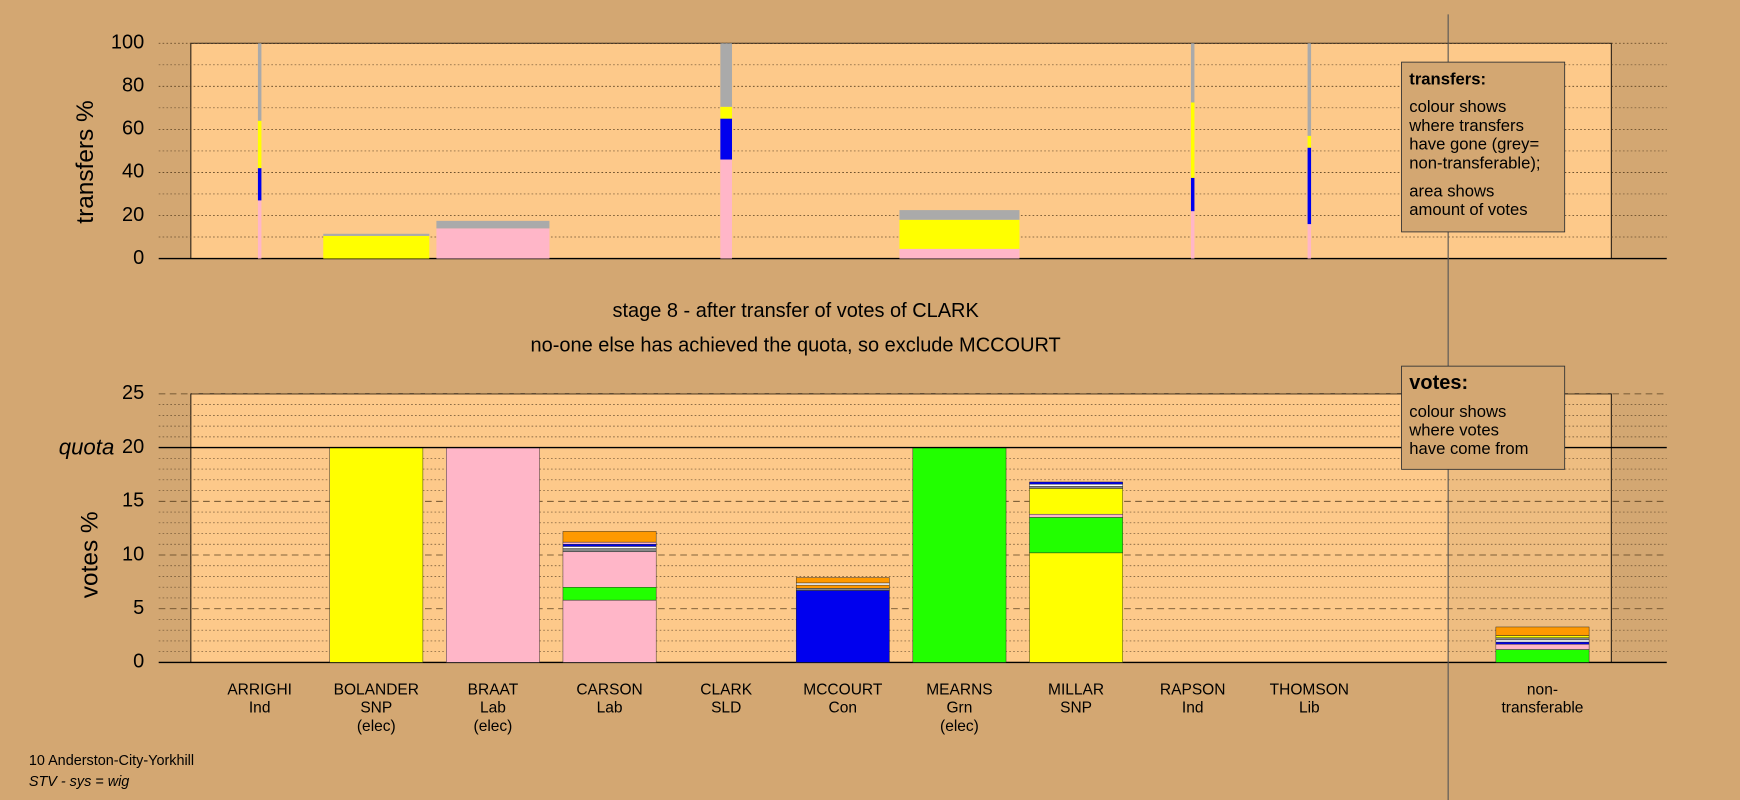 The height and width of the screenshot is (800, 1740). I want to click on x-tick-label: SLD, so click(726, 708).